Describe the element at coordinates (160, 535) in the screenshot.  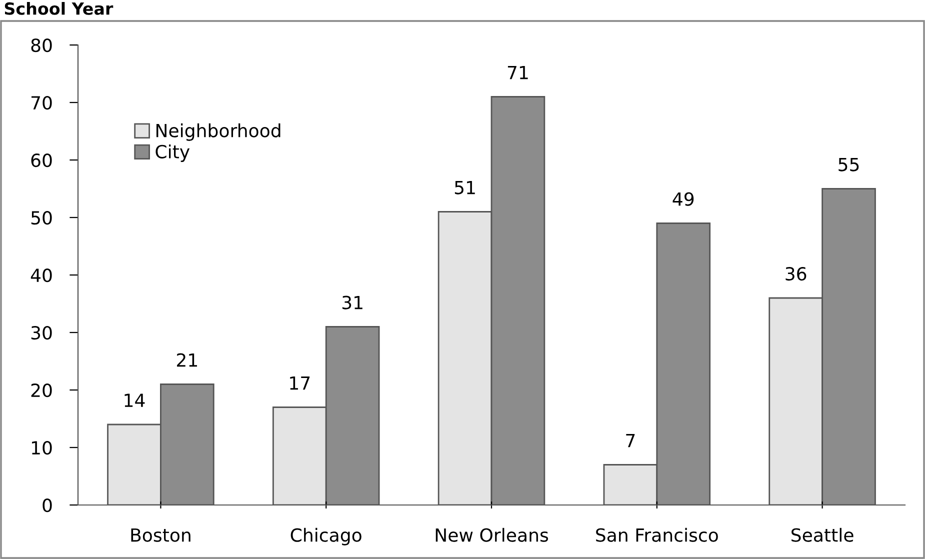
I see `x-tick-label: Boston` at that location.